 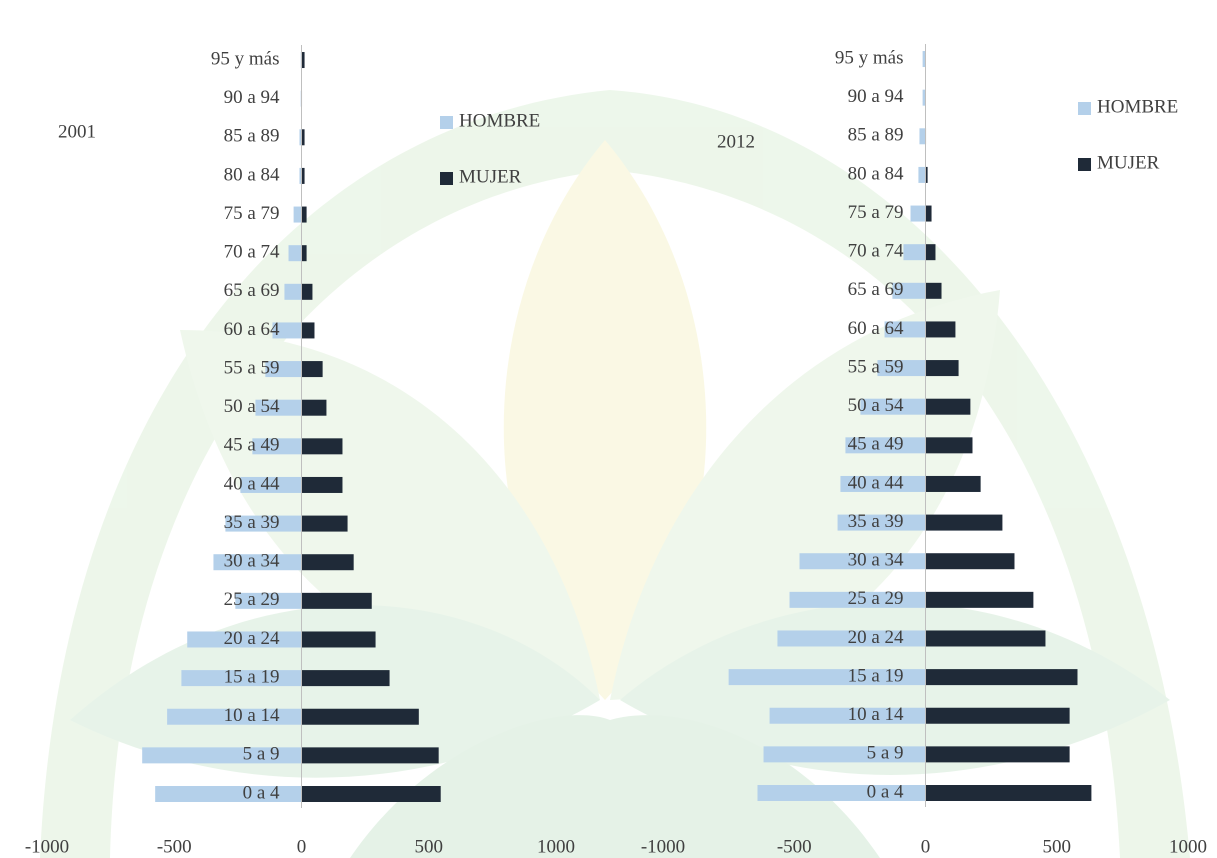 I want to click on category-label: 35 a 39, so click(x=876, y=521).